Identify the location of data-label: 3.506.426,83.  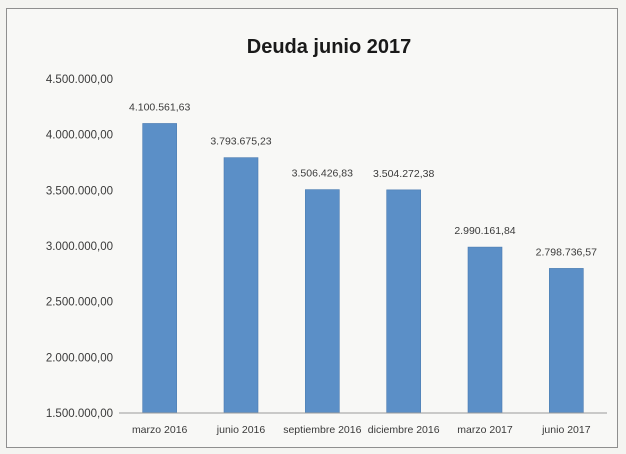
(322, 174).